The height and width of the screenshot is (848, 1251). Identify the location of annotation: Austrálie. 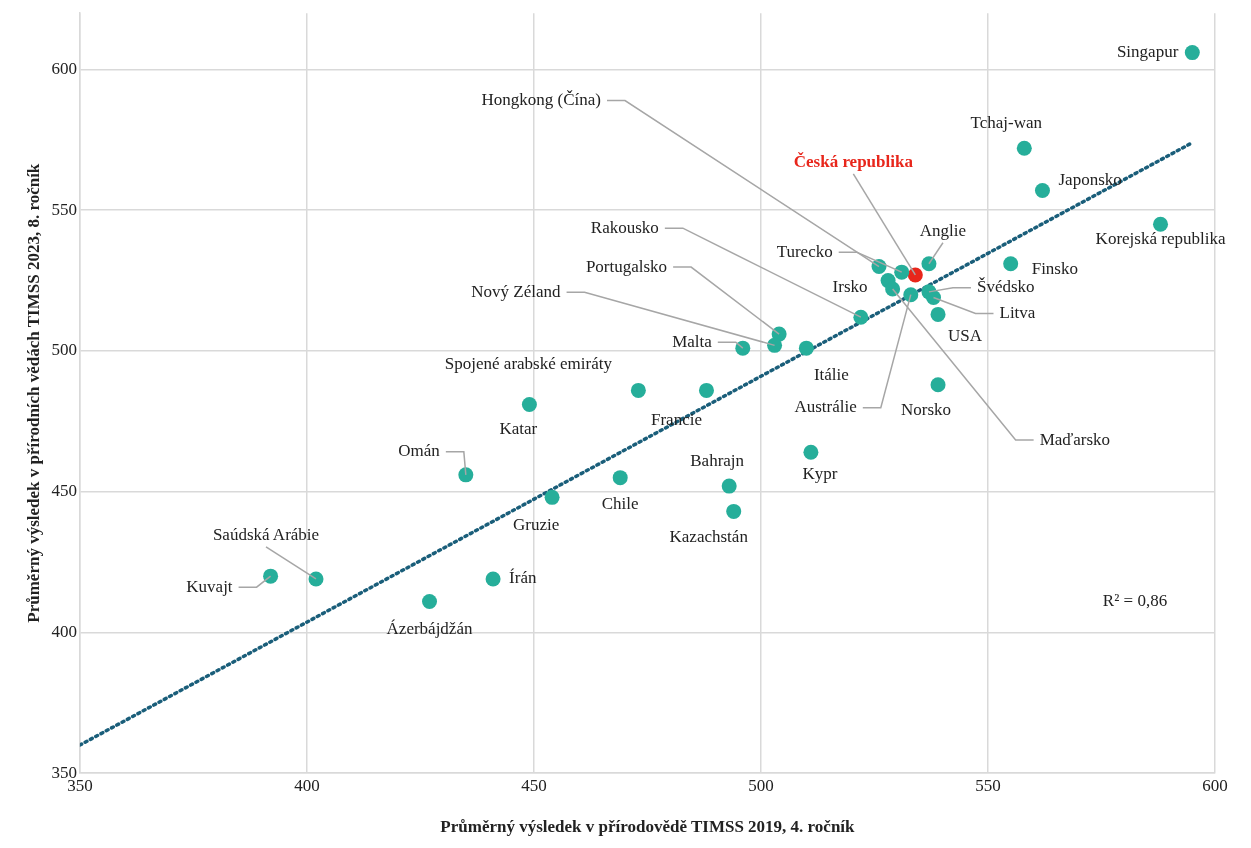
(825, 407).